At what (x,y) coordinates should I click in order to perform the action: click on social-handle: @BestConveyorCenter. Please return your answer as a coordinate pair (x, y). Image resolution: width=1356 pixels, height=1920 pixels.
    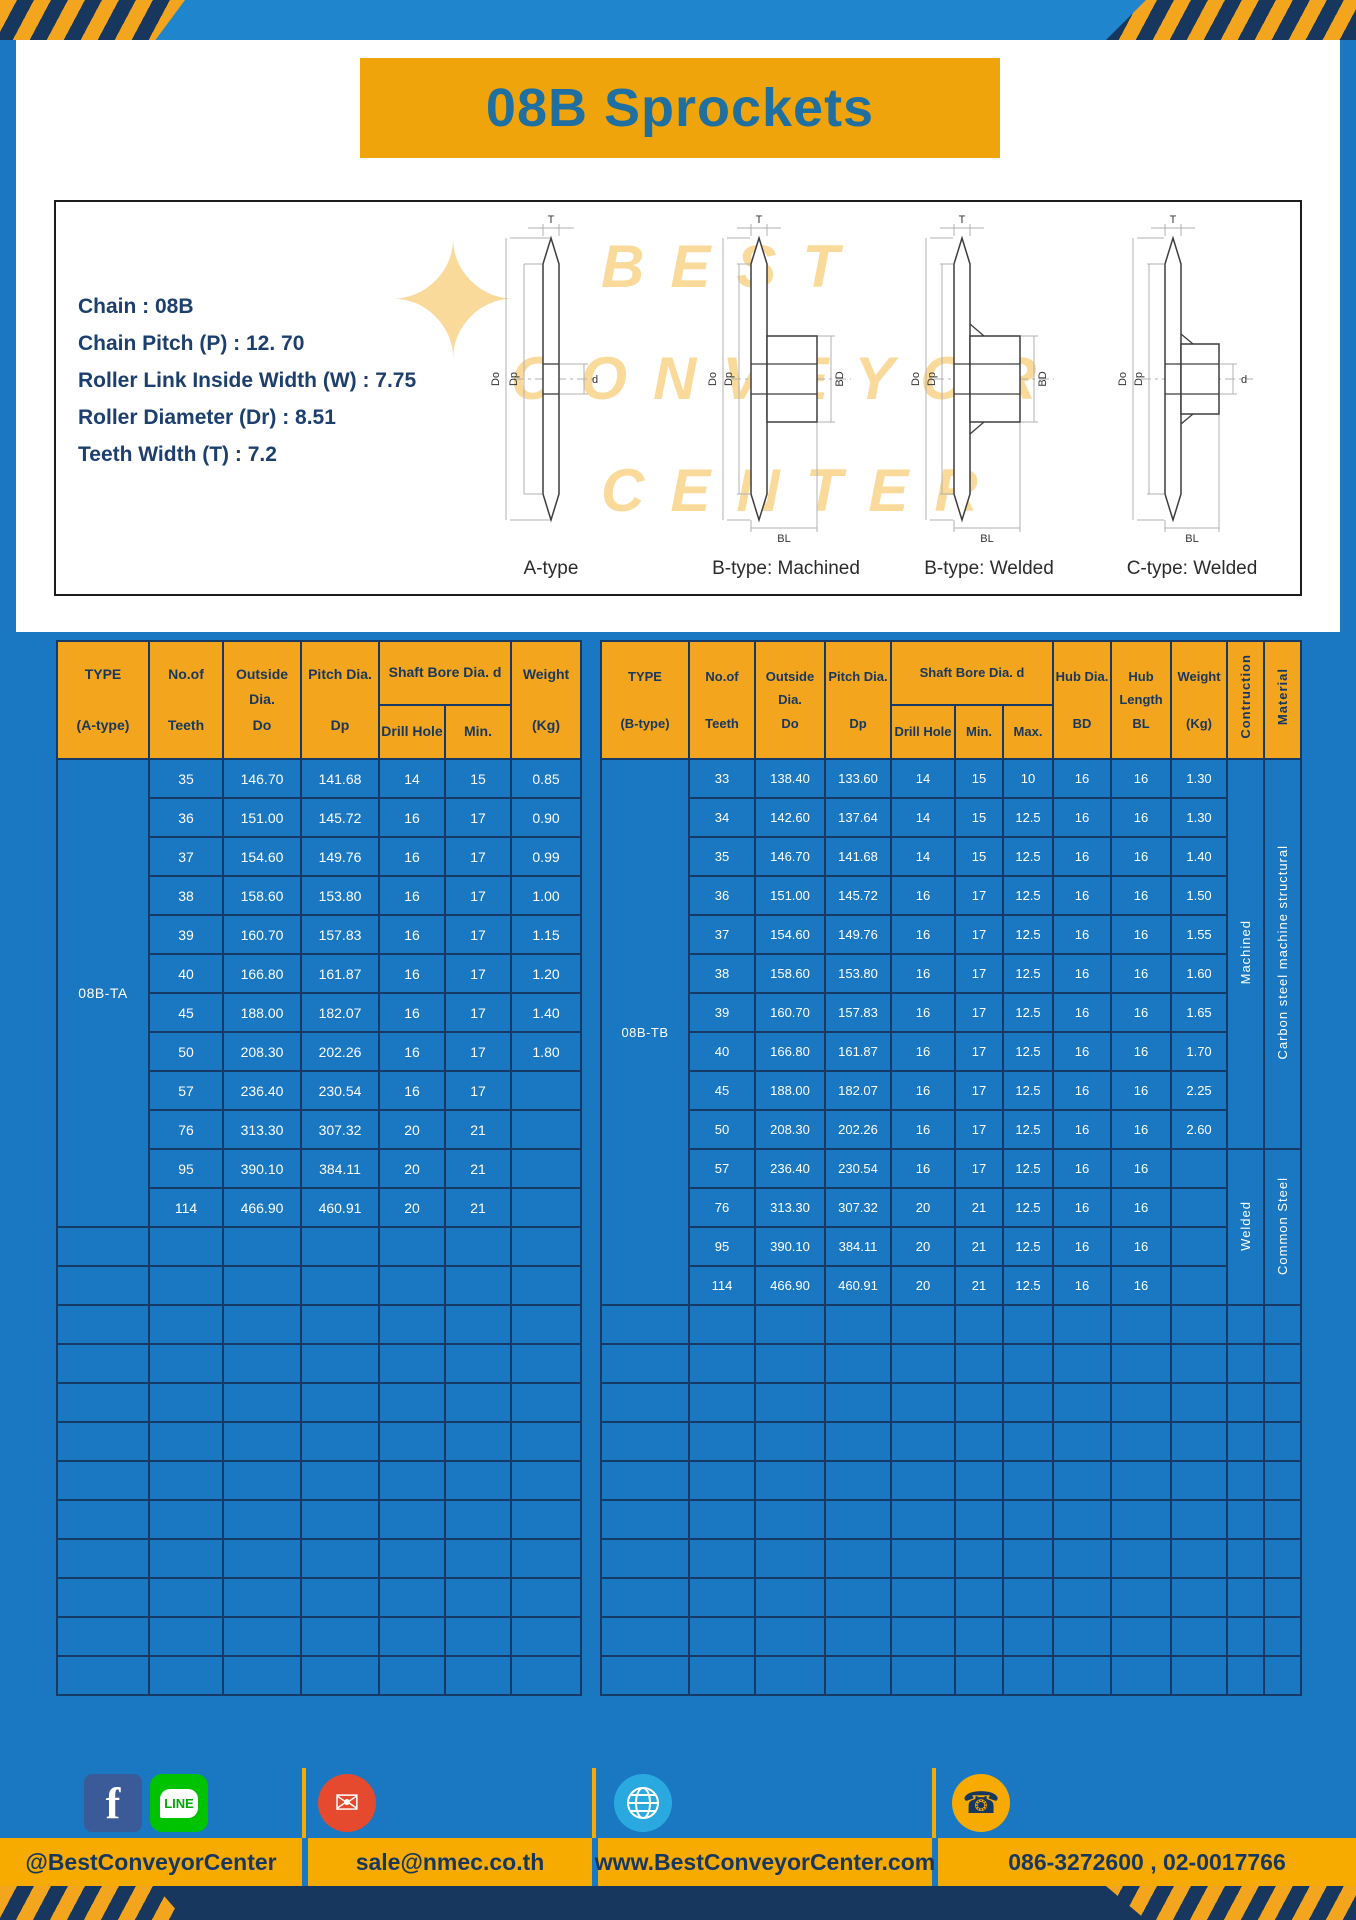
    Looking at the image, I should click on (151, 1861).